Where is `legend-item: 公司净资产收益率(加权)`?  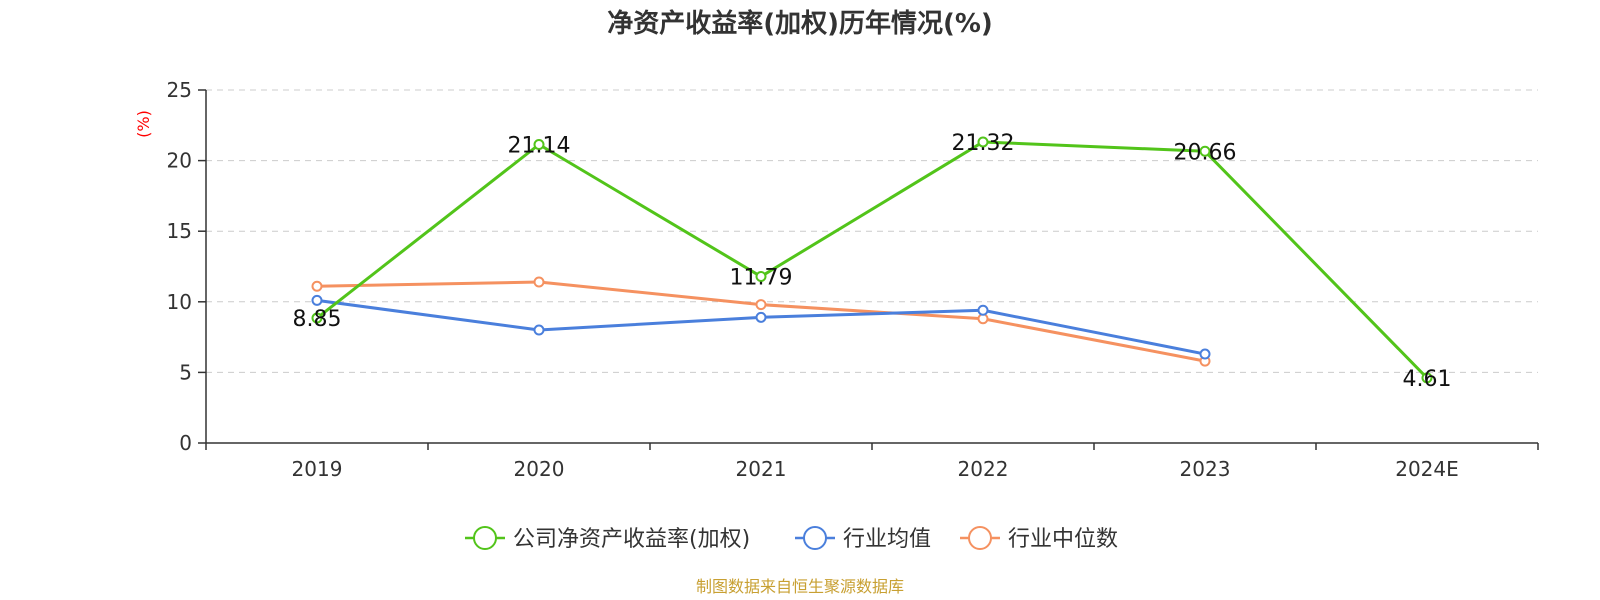
legend-item: 公司净资产收益率(加权) is located at coordinates (607, 539).